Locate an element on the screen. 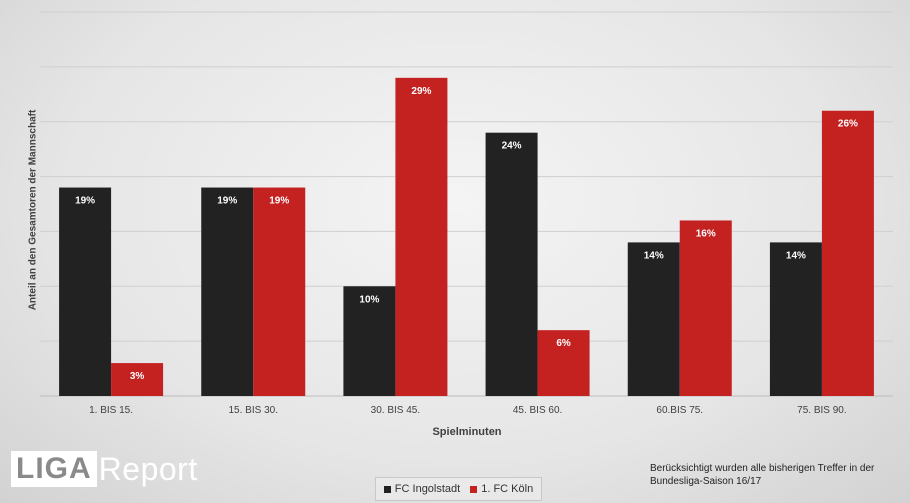 The image size is (910, 503). data-label-koeln-1: 3% is located at coordinates (137, 376).